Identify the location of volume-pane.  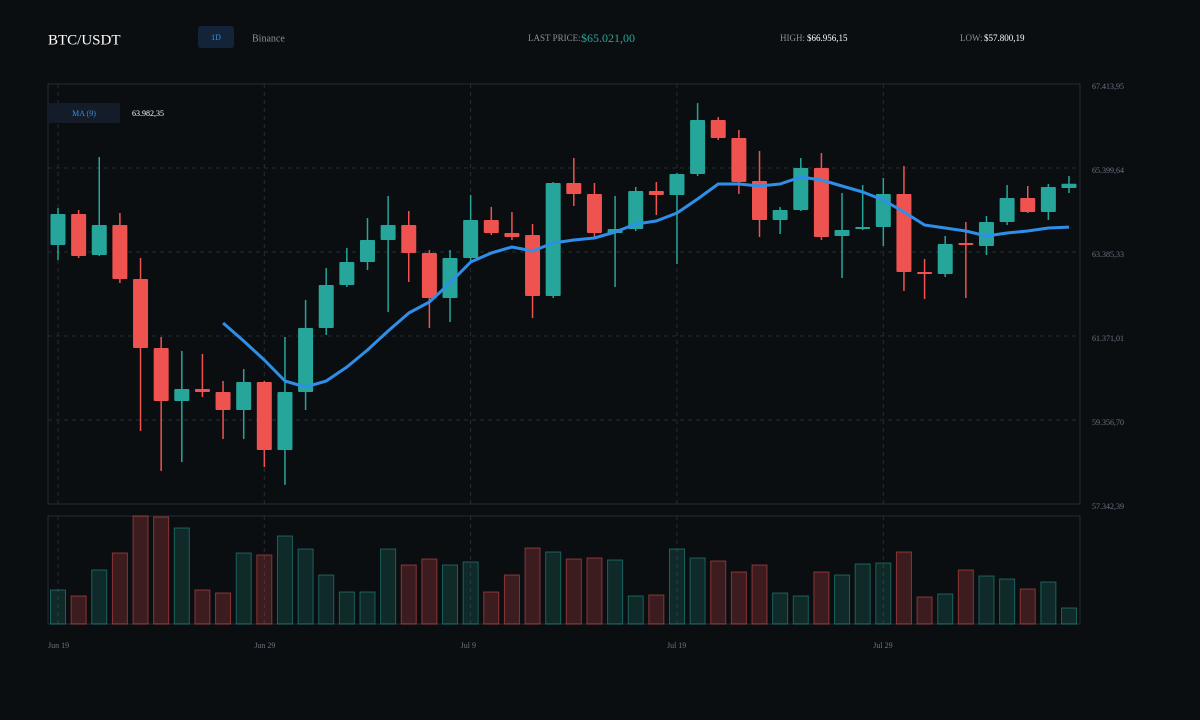
(564, 570).